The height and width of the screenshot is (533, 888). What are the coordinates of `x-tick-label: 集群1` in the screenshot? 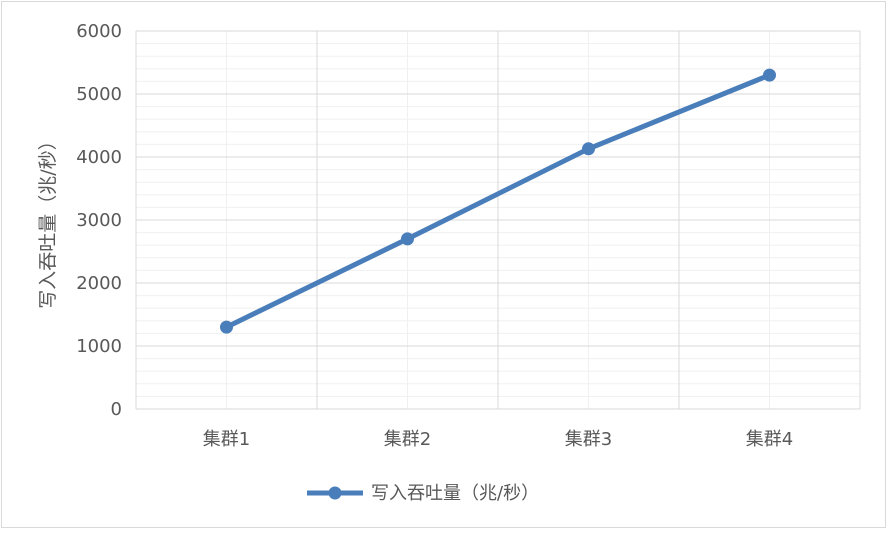 It's located at (226, 439).